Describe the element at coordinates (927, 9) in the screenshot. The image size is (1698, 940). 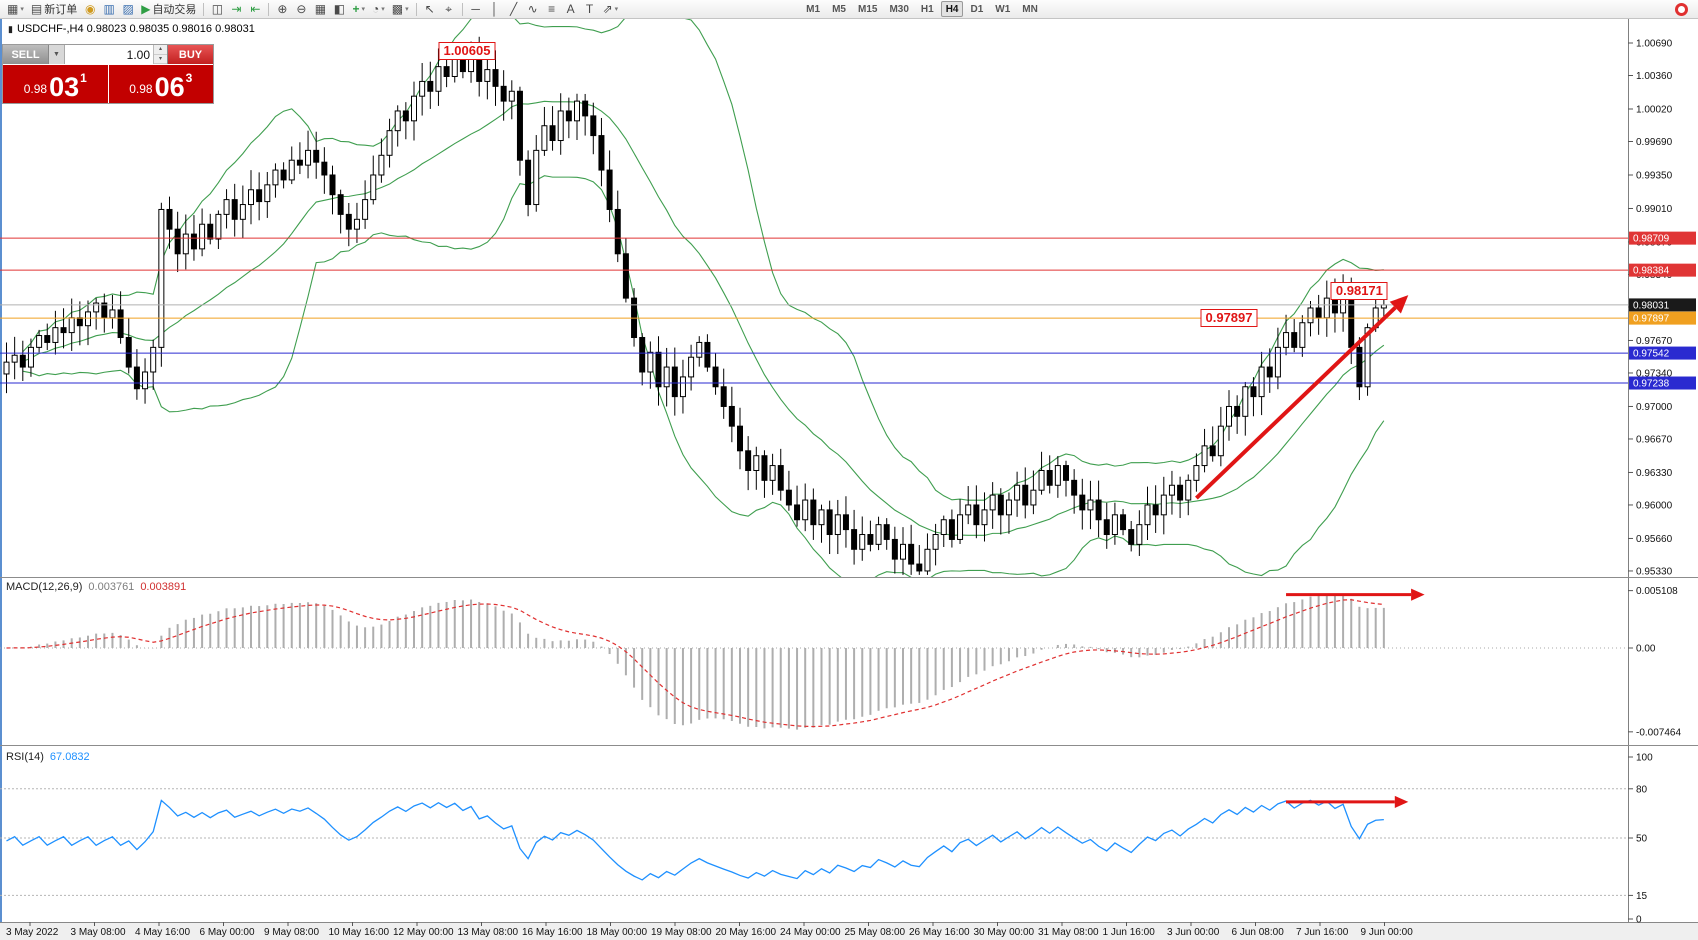
I see `timeframe-h1-button: H1` at that location.